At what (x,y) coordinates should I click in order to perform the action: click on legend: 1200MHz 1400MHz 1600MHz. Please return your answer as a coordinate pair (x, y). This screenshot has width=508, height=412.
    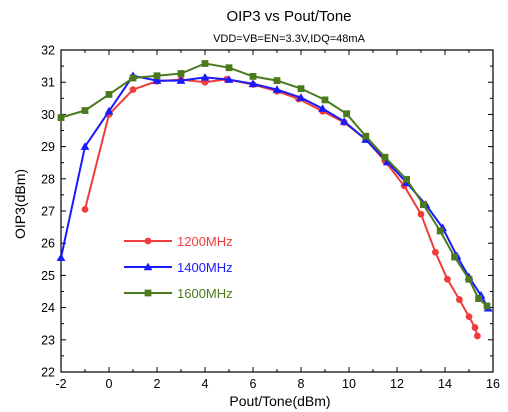
    Looking at the image, I should click on (178, 267).